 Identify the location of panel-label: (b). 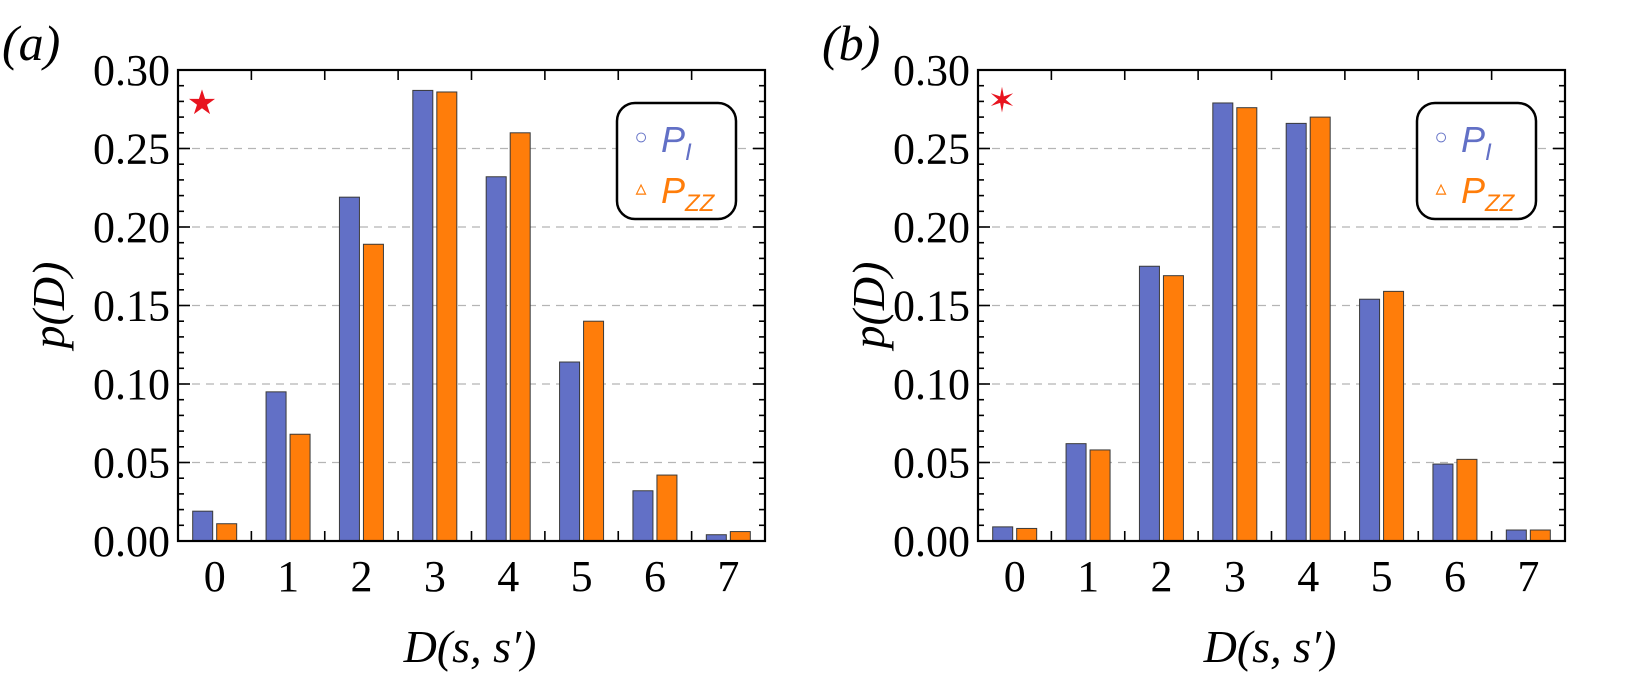
(851, 43).